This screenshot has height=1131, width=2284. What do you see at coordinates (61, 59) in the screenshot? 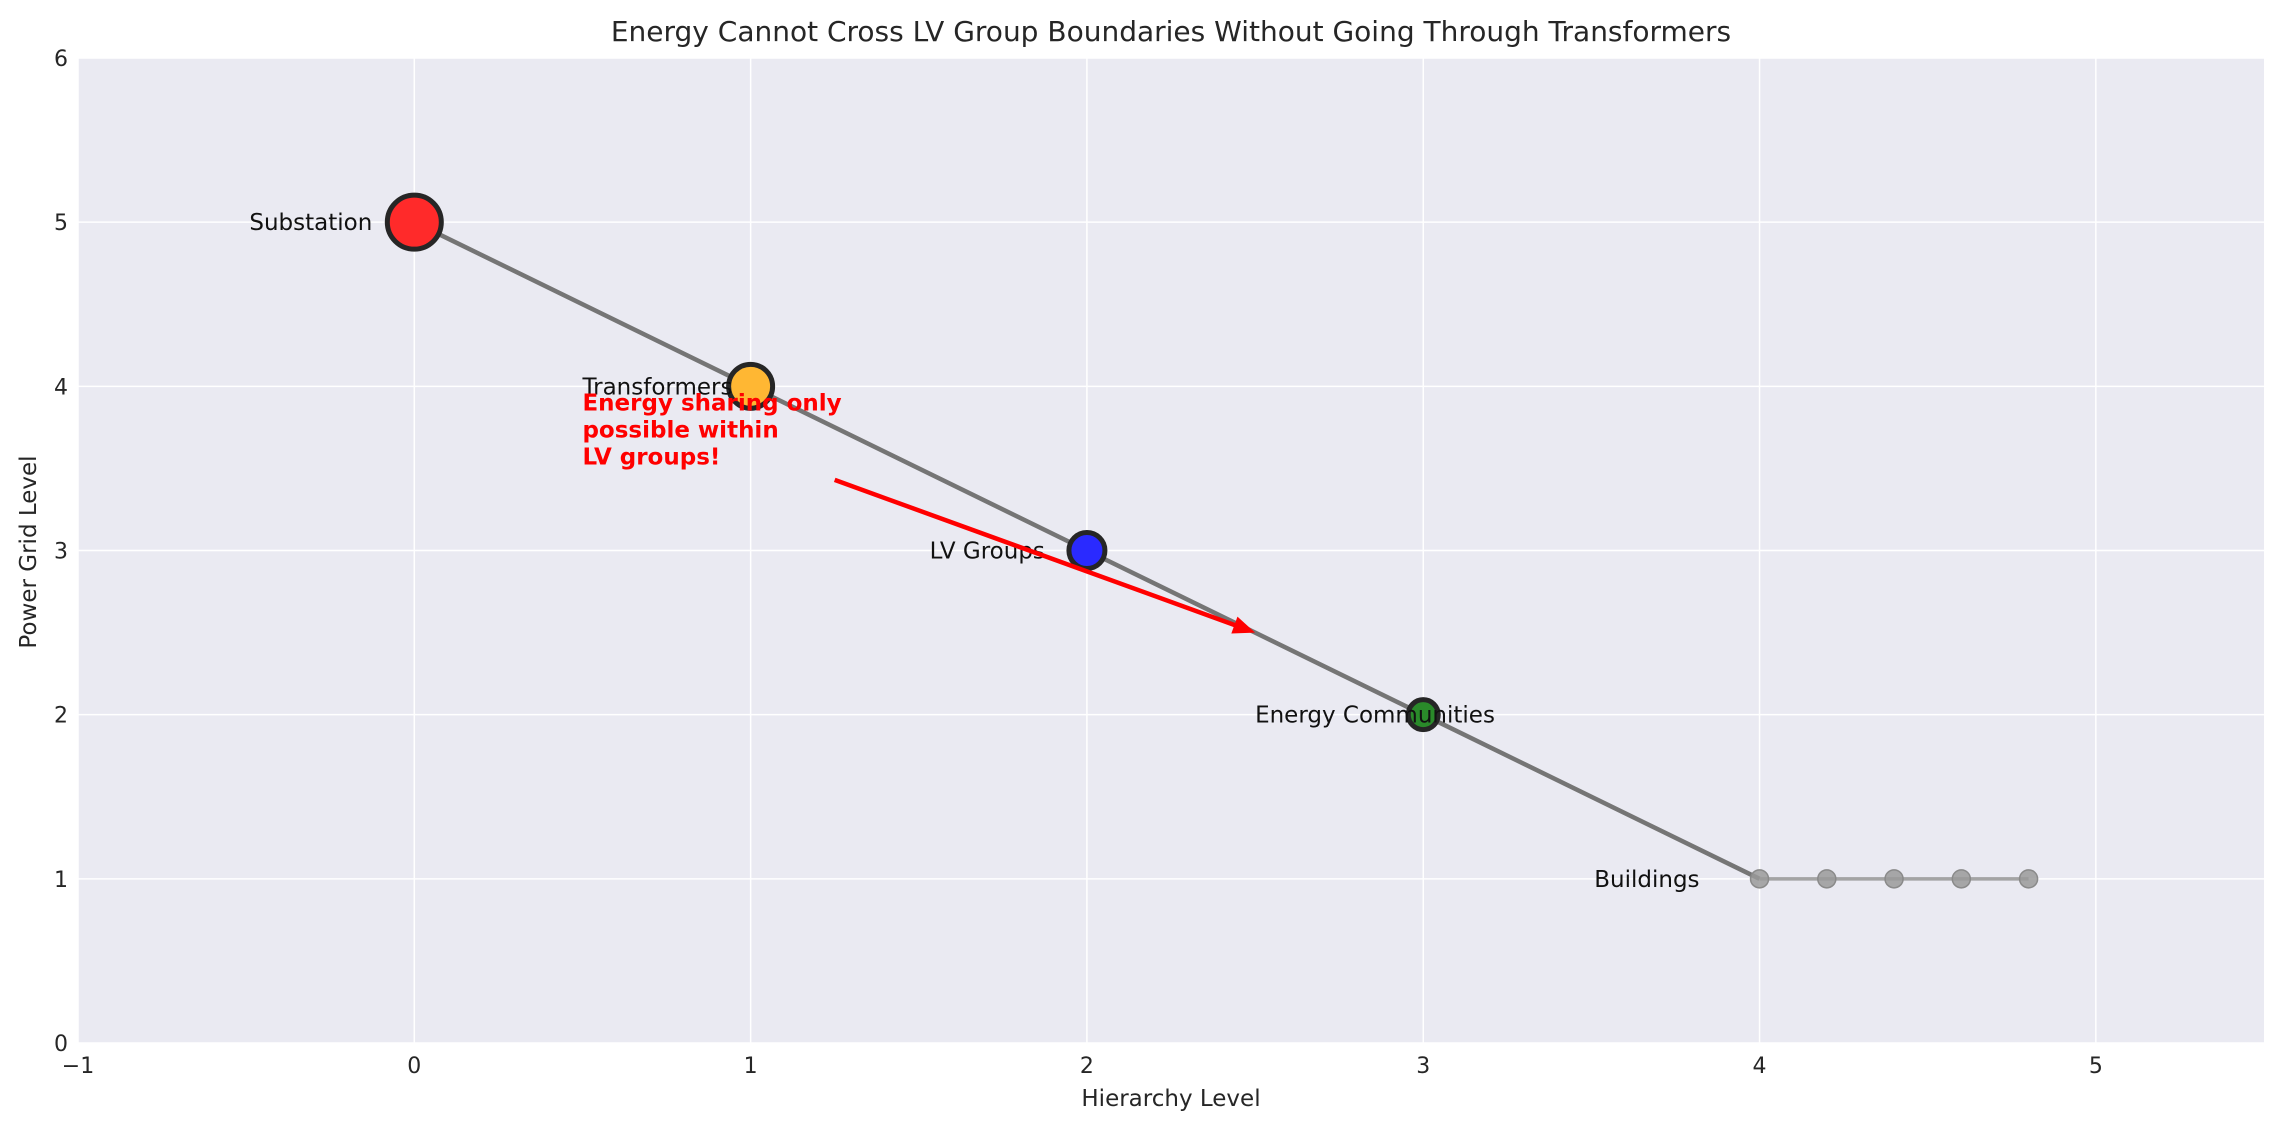
I see `y-tick-label: 6` at bounding box center [61, 59].